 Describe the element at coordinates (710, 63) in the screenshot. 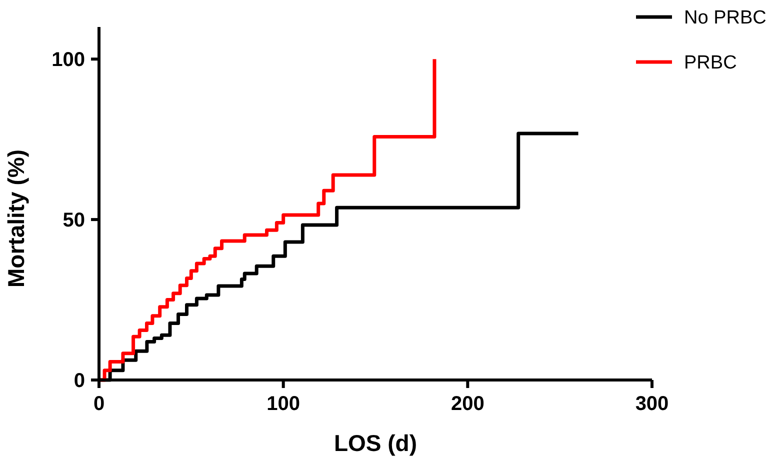

I see `legend-label: PRBC` at that location.